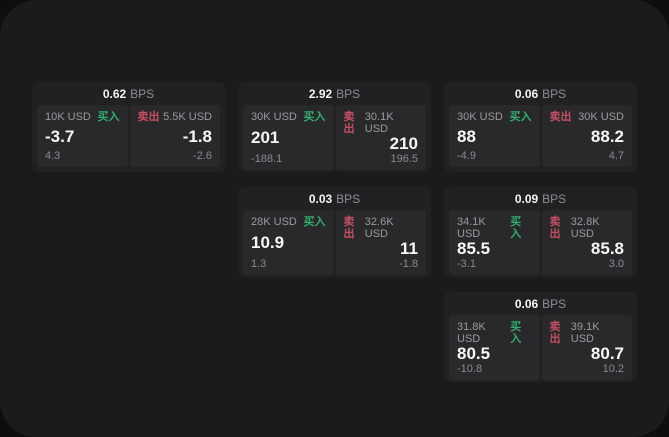 This screenshot has width=669, height=437. I want to click on sell-sub-value: -2.6, so click(202, 156).